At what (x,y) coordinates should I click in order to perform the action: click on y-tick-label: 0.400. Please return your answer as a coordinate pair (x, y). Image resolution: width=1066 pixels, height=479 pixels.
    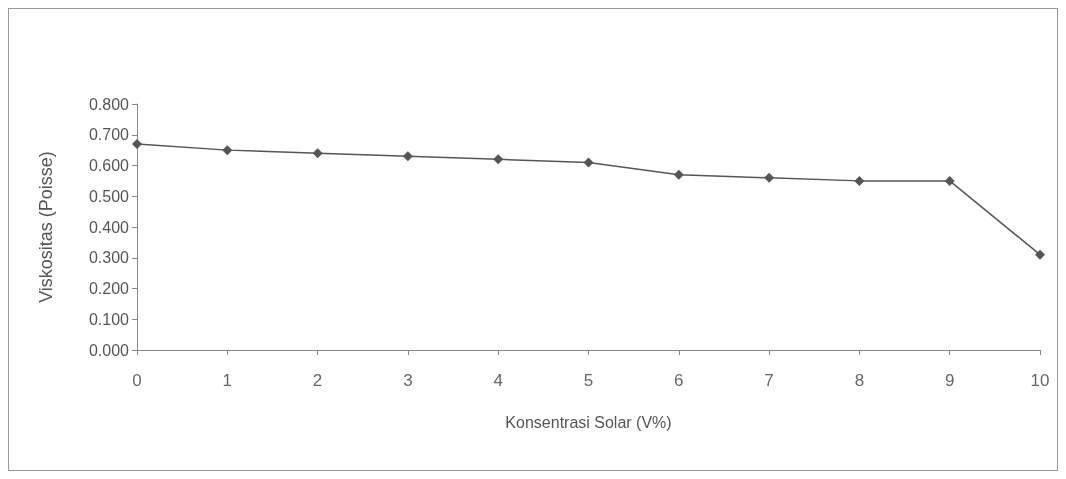
    Looking at the image, I should click on (109, 227).